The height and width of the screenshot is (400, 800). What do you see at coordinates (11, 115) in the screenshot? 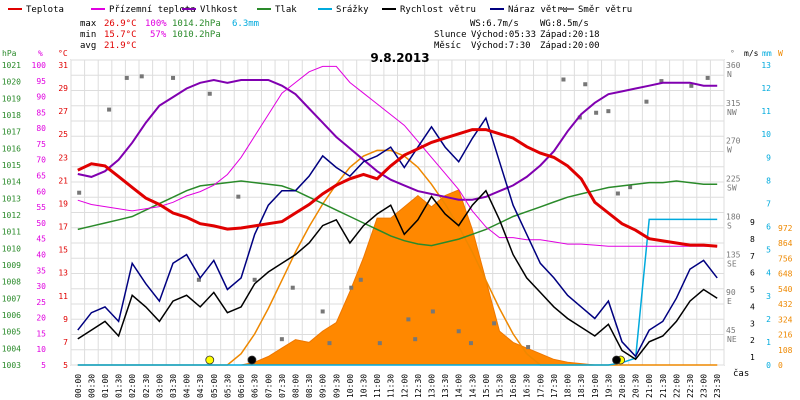
I see `axis-tick-pressure: 1018` at bounding box center [11, 115].